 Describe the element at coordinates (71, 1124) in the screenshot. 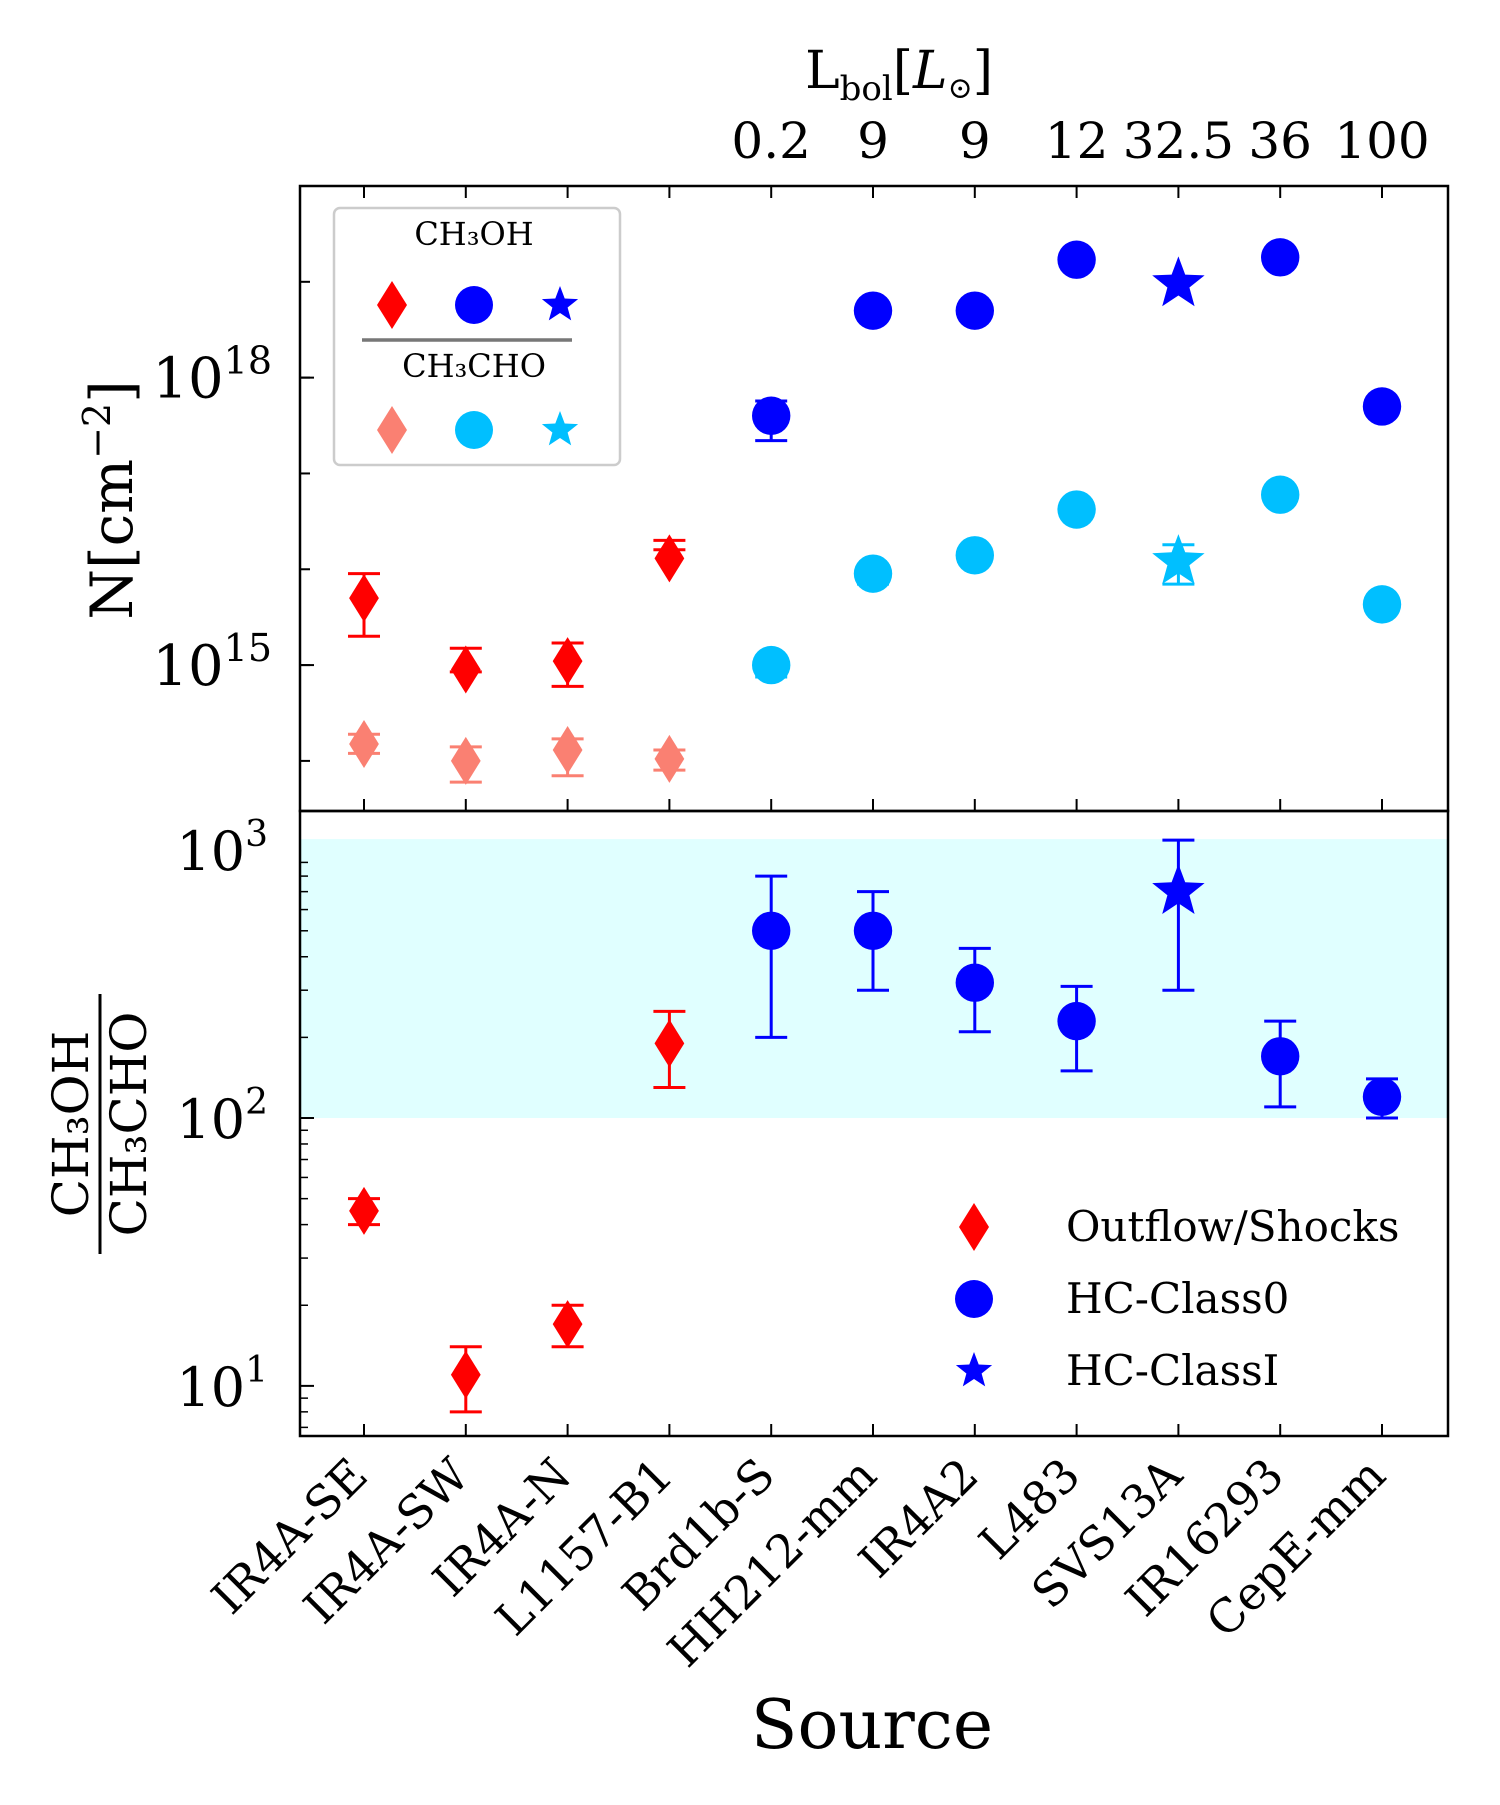

I see `svg-text: CH₃OH` at that location.